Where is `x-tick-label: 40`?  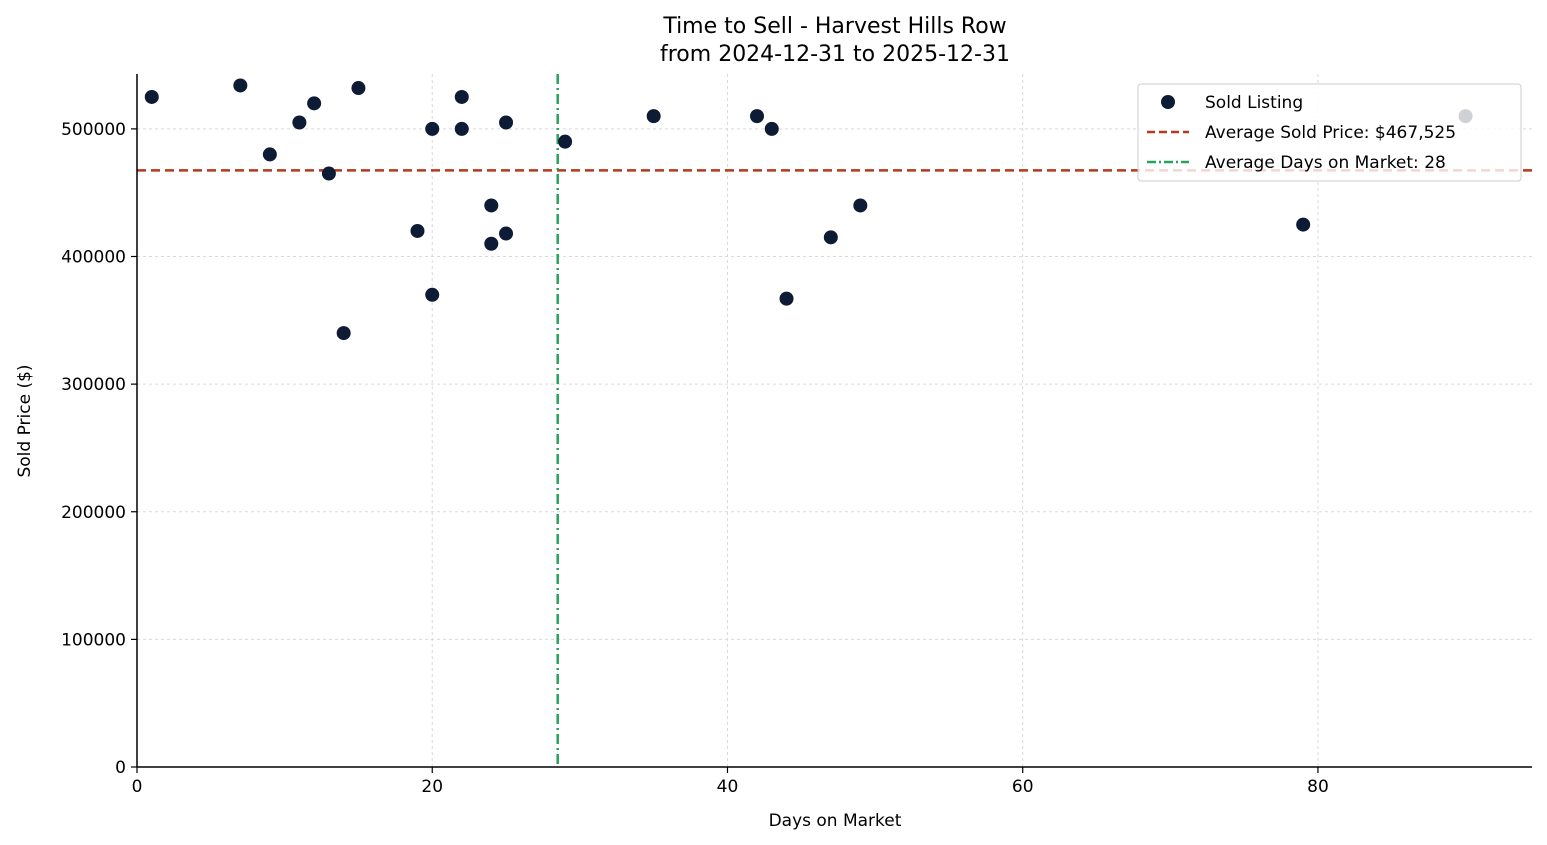 x-tick-label: 40 is located at coordinates (728, 787).